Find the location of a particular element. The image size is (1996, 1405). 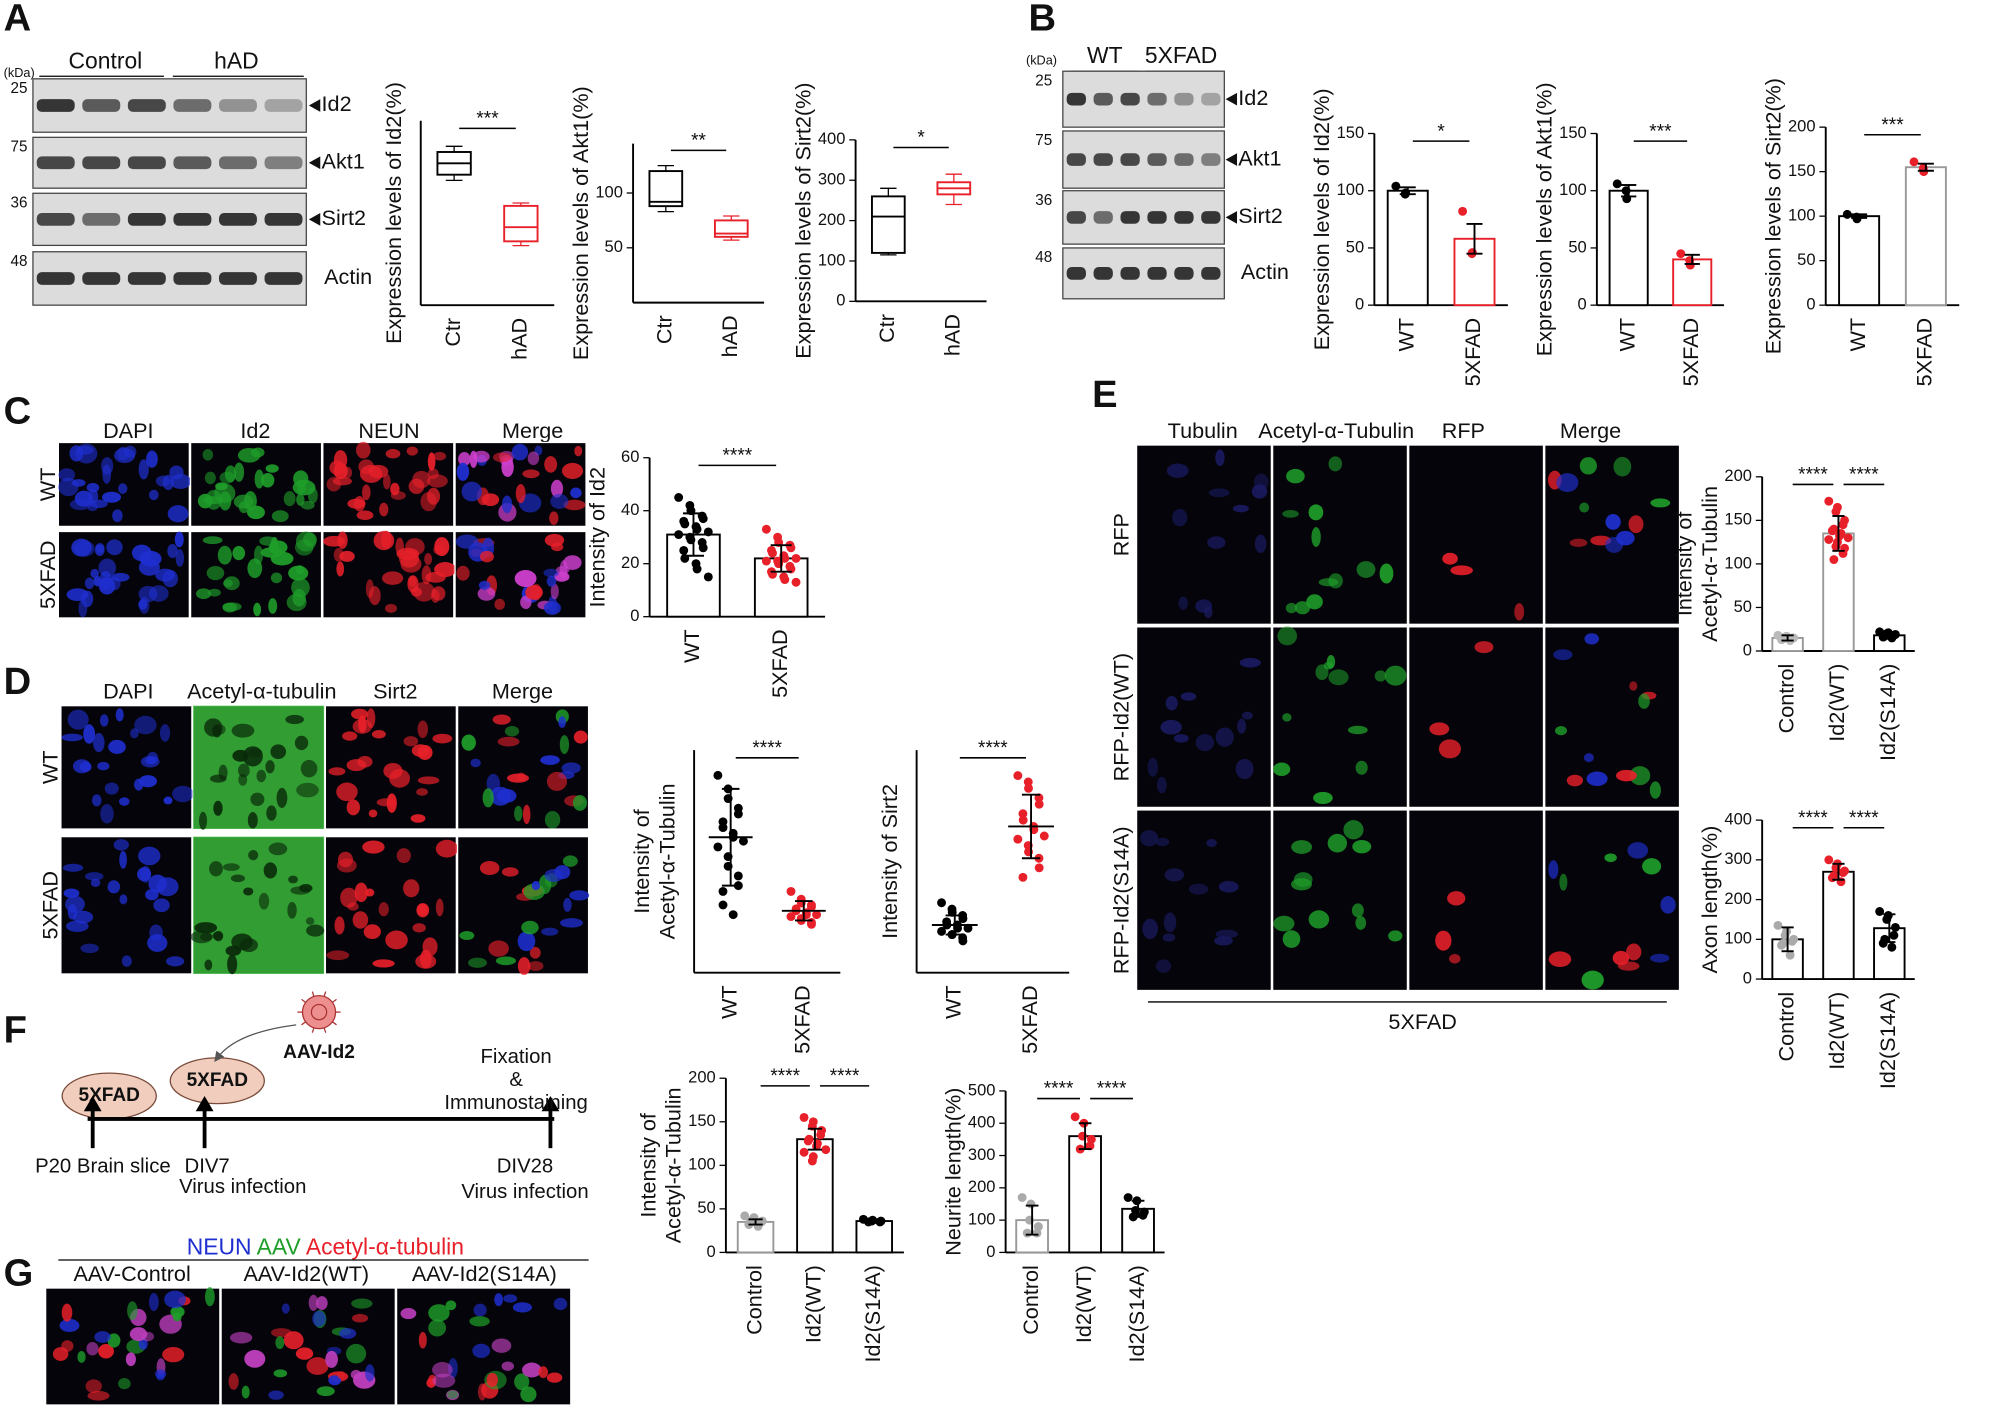

x-tick-label: WT is located at coordinates (1857, 335).